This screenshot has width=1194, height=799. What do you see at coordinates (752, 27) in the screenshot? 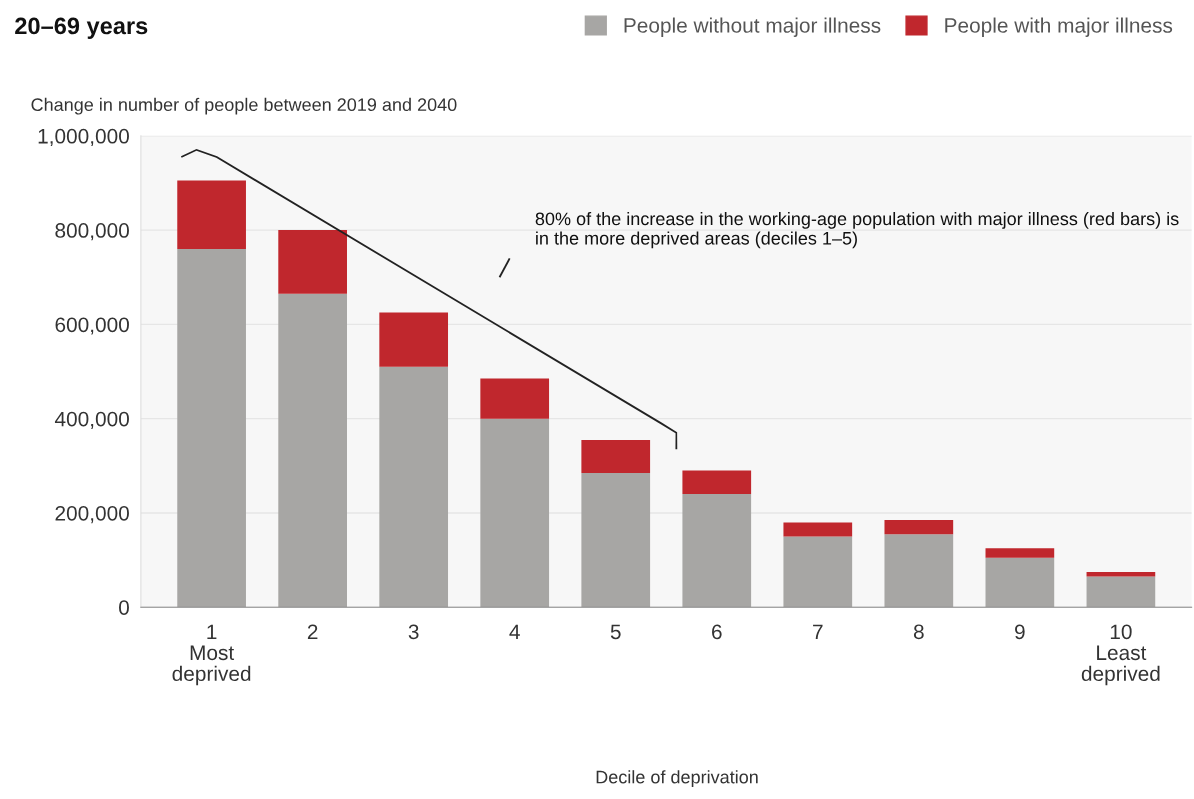
I see `legend-label: People without major illness` at bounding box center [752, 27].